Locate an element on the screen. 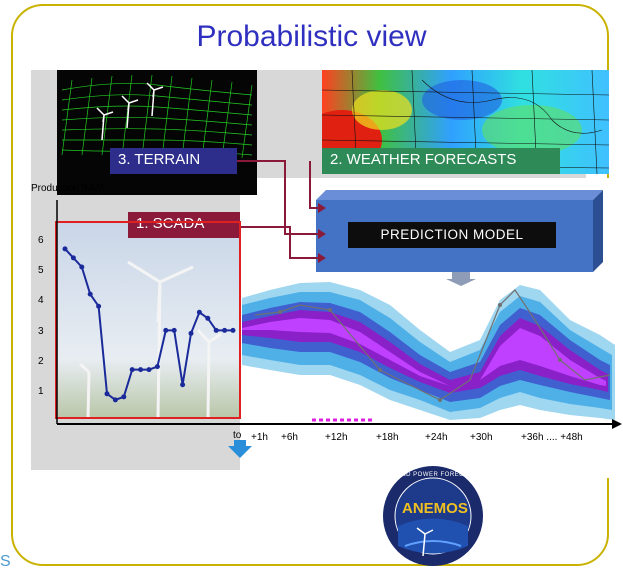 Image resolution: width=623 pixels, height=571 pixels. anemos-logo-text: ANEMOS is located at coordinates (435, 508).